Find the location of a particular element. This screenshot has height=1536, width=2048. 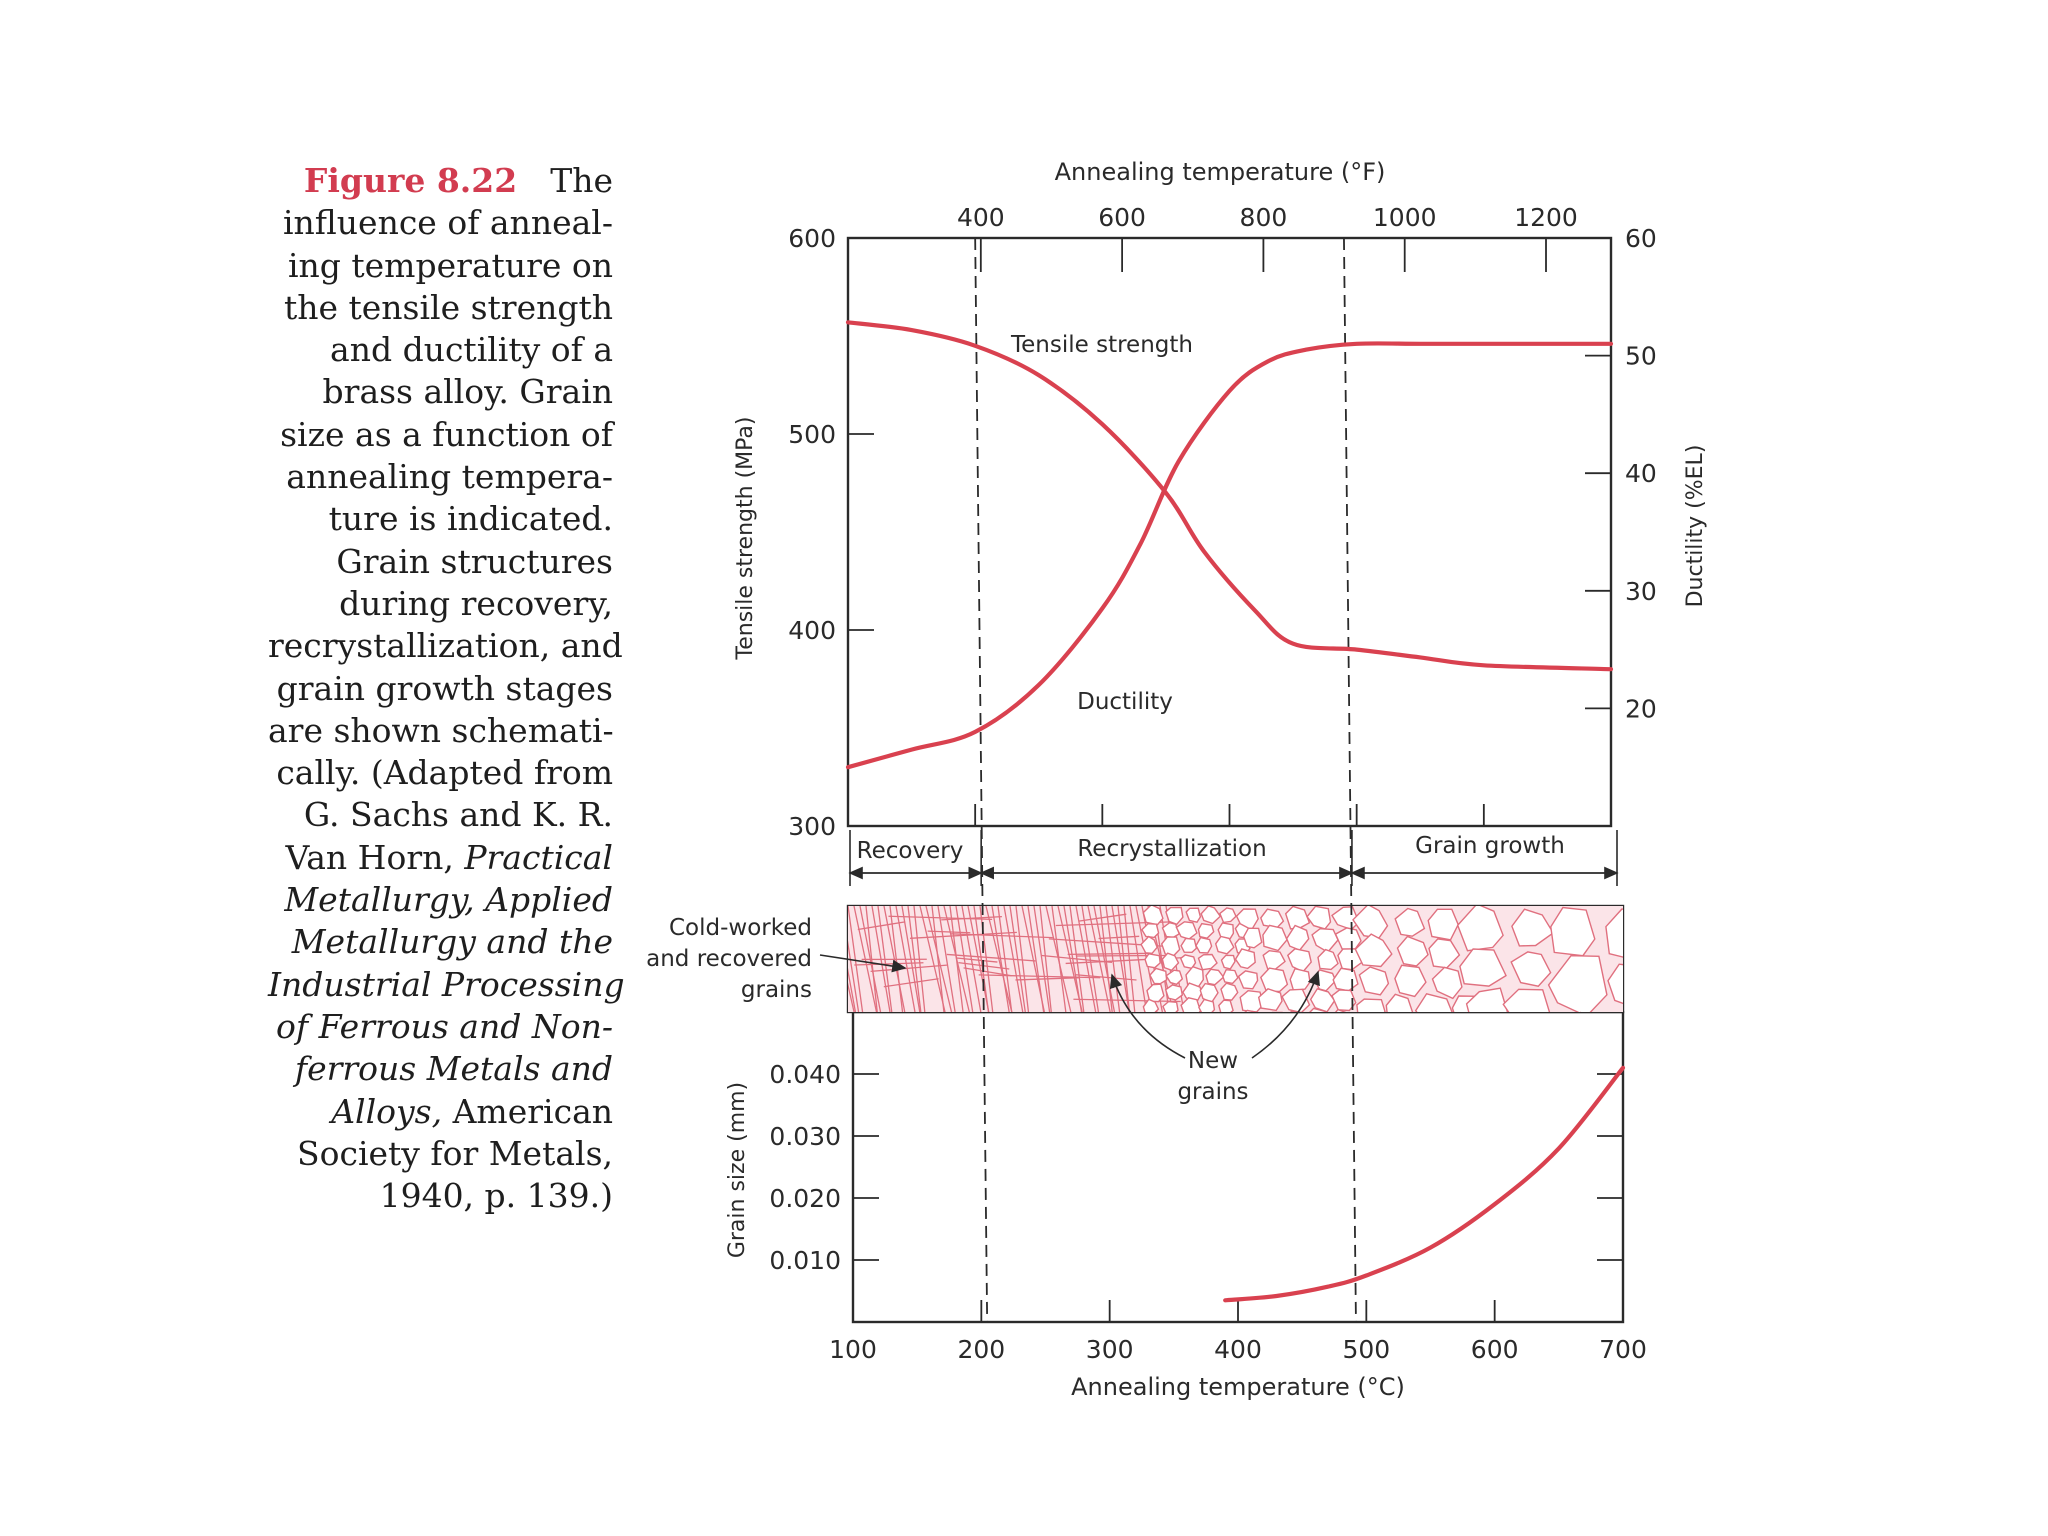

caption-line: G. Sachs and K. R. is located at coordinates (440, 815).